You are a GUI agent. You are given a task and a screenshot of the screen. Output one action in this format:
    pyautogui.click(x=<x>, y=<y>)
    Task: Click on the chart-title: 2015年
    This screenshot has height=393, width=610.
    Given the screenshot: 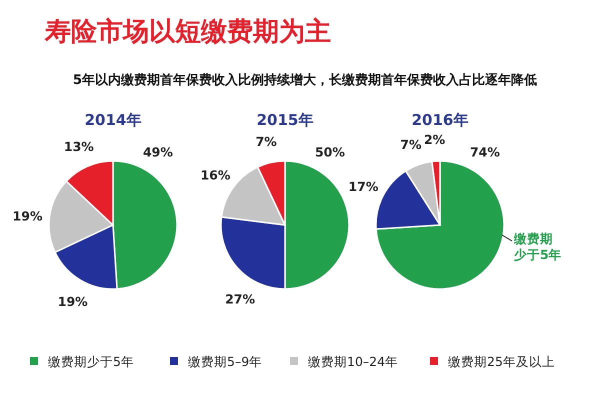 What is the action you would take?
    pyautogui.click(x=285, y=120)
    